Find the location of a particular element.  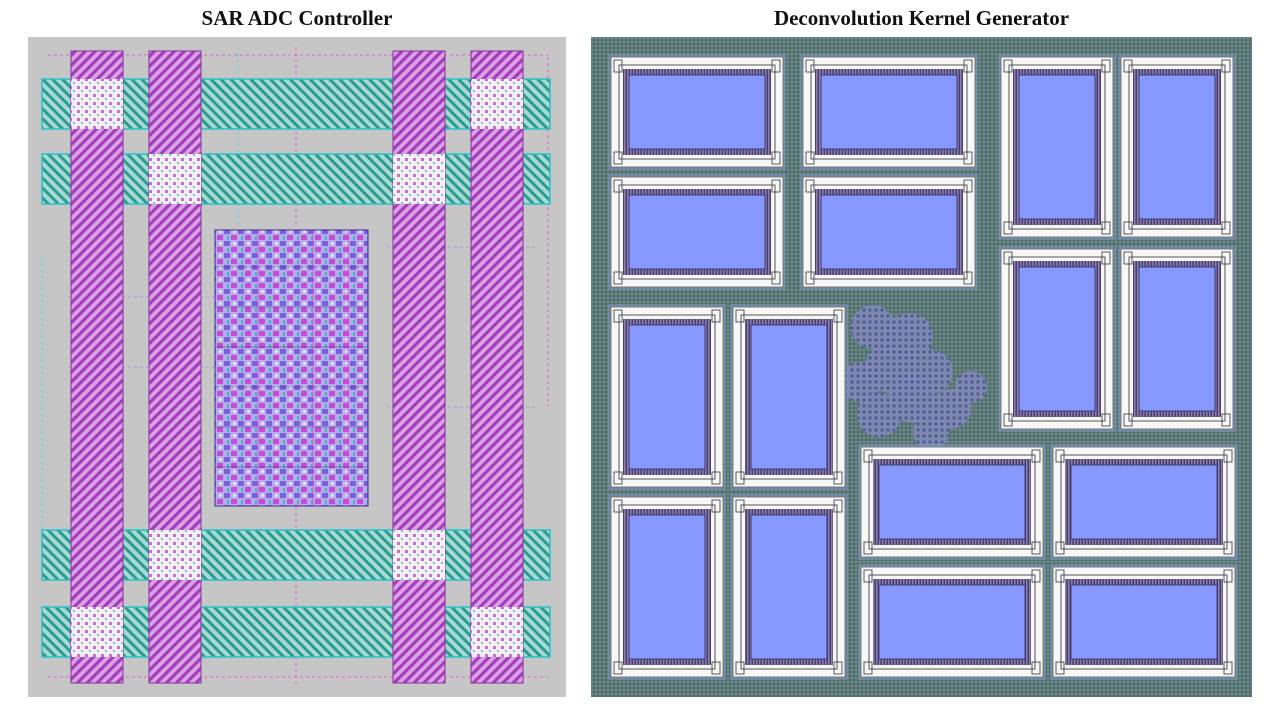

left-panel-title: SAR ADC Controller is located at coordinates (297, 18).